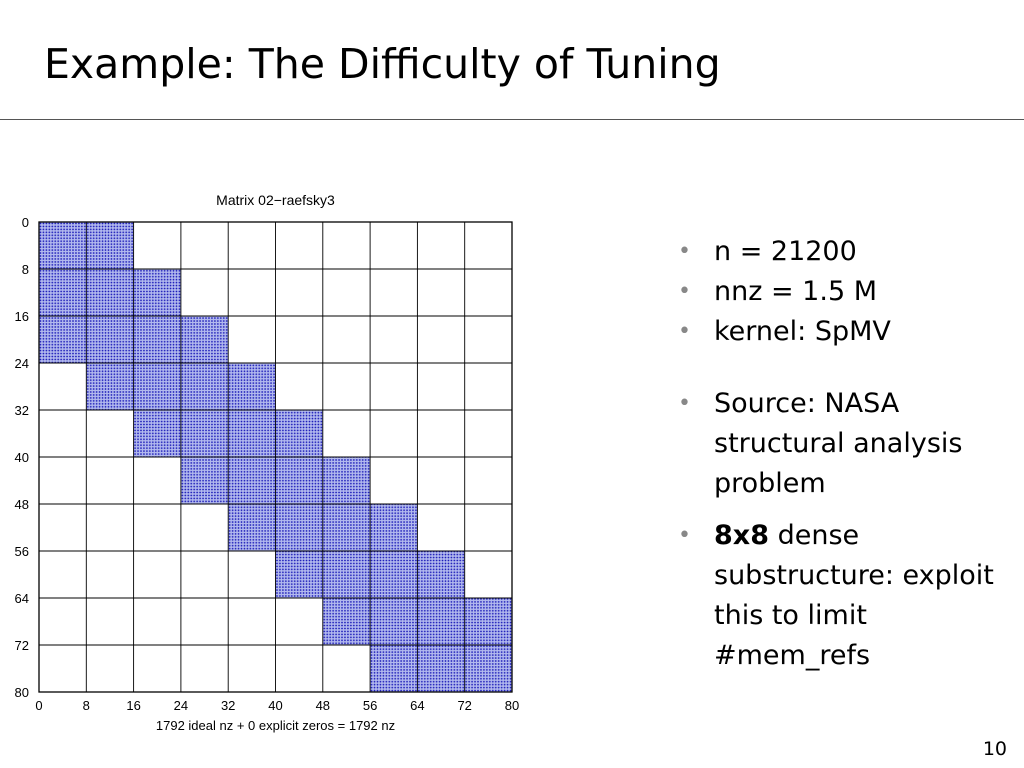  What do you see at coordinates (38, 705) in the screenshot?
I see `x-tick-label: 0` at bounding box center [38, 705].